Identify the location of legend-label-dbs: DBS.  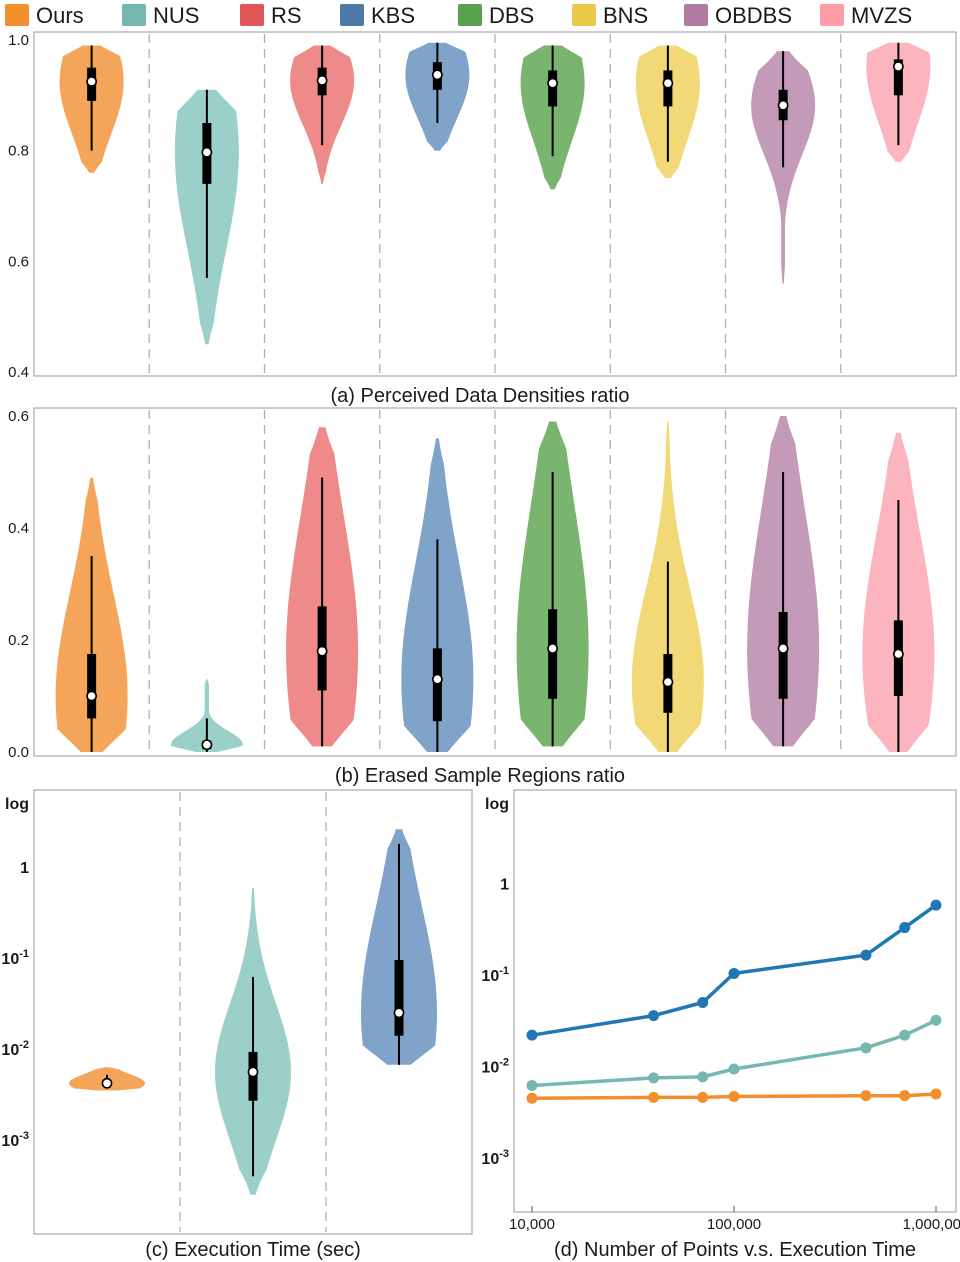
(511, 15).